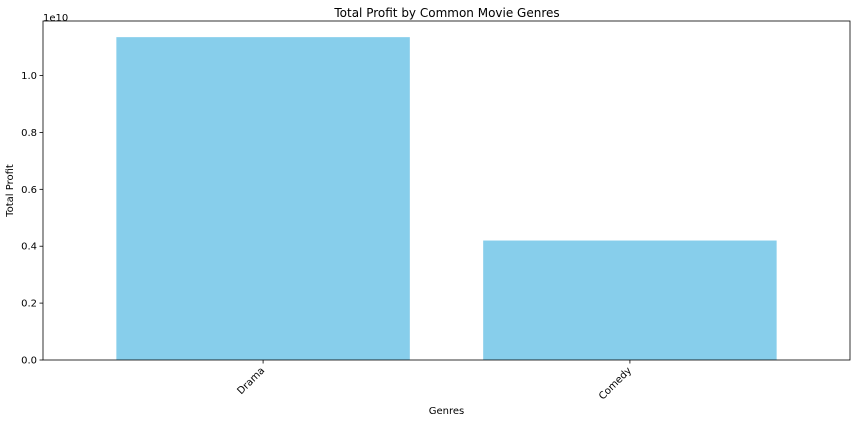 The height and width of the screenshot is (424, 856). Describe the element at coordinates (435, 381) in the screenshot. I see `x-axis-ticks: Drama Comedy` at that location.